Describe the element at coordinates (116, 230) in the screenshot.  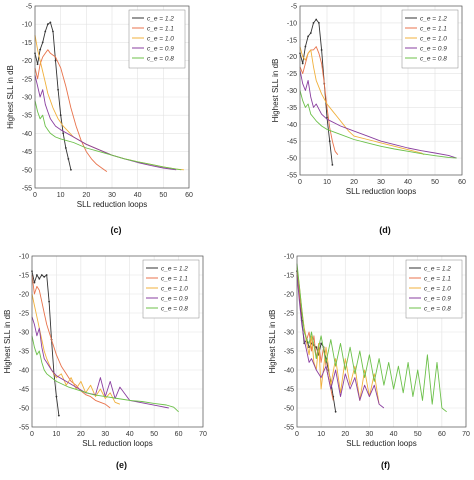
I see `panel-label: (c)` at that location.